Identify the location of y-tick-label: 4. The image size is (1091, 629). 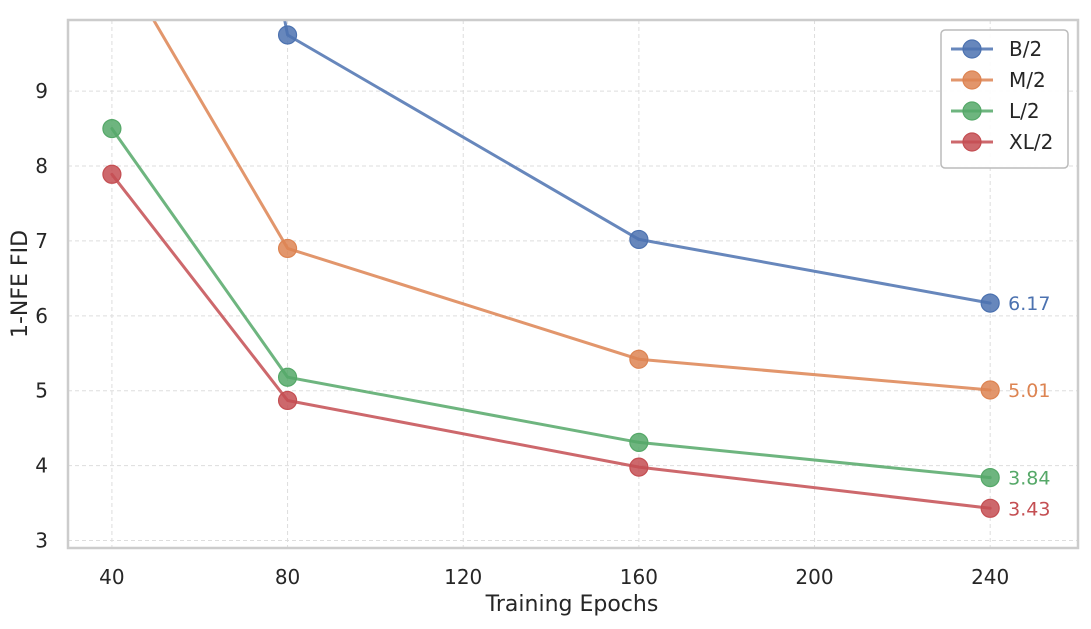
(41, 466).